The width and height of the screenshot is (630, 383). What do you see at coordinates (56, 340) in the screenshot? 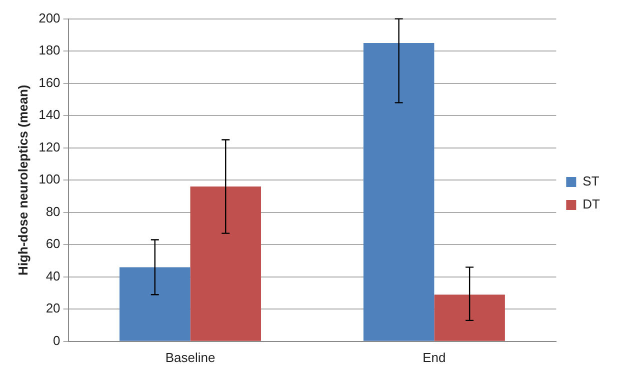
I see `y-tick-label: 0` at bounding box center [56, 340].